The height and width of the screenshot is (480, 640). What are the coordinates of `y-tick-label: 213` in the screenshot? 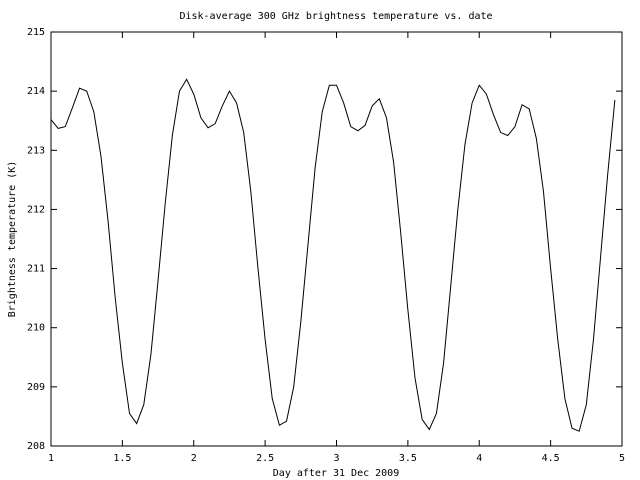 It's located at (36, 150).